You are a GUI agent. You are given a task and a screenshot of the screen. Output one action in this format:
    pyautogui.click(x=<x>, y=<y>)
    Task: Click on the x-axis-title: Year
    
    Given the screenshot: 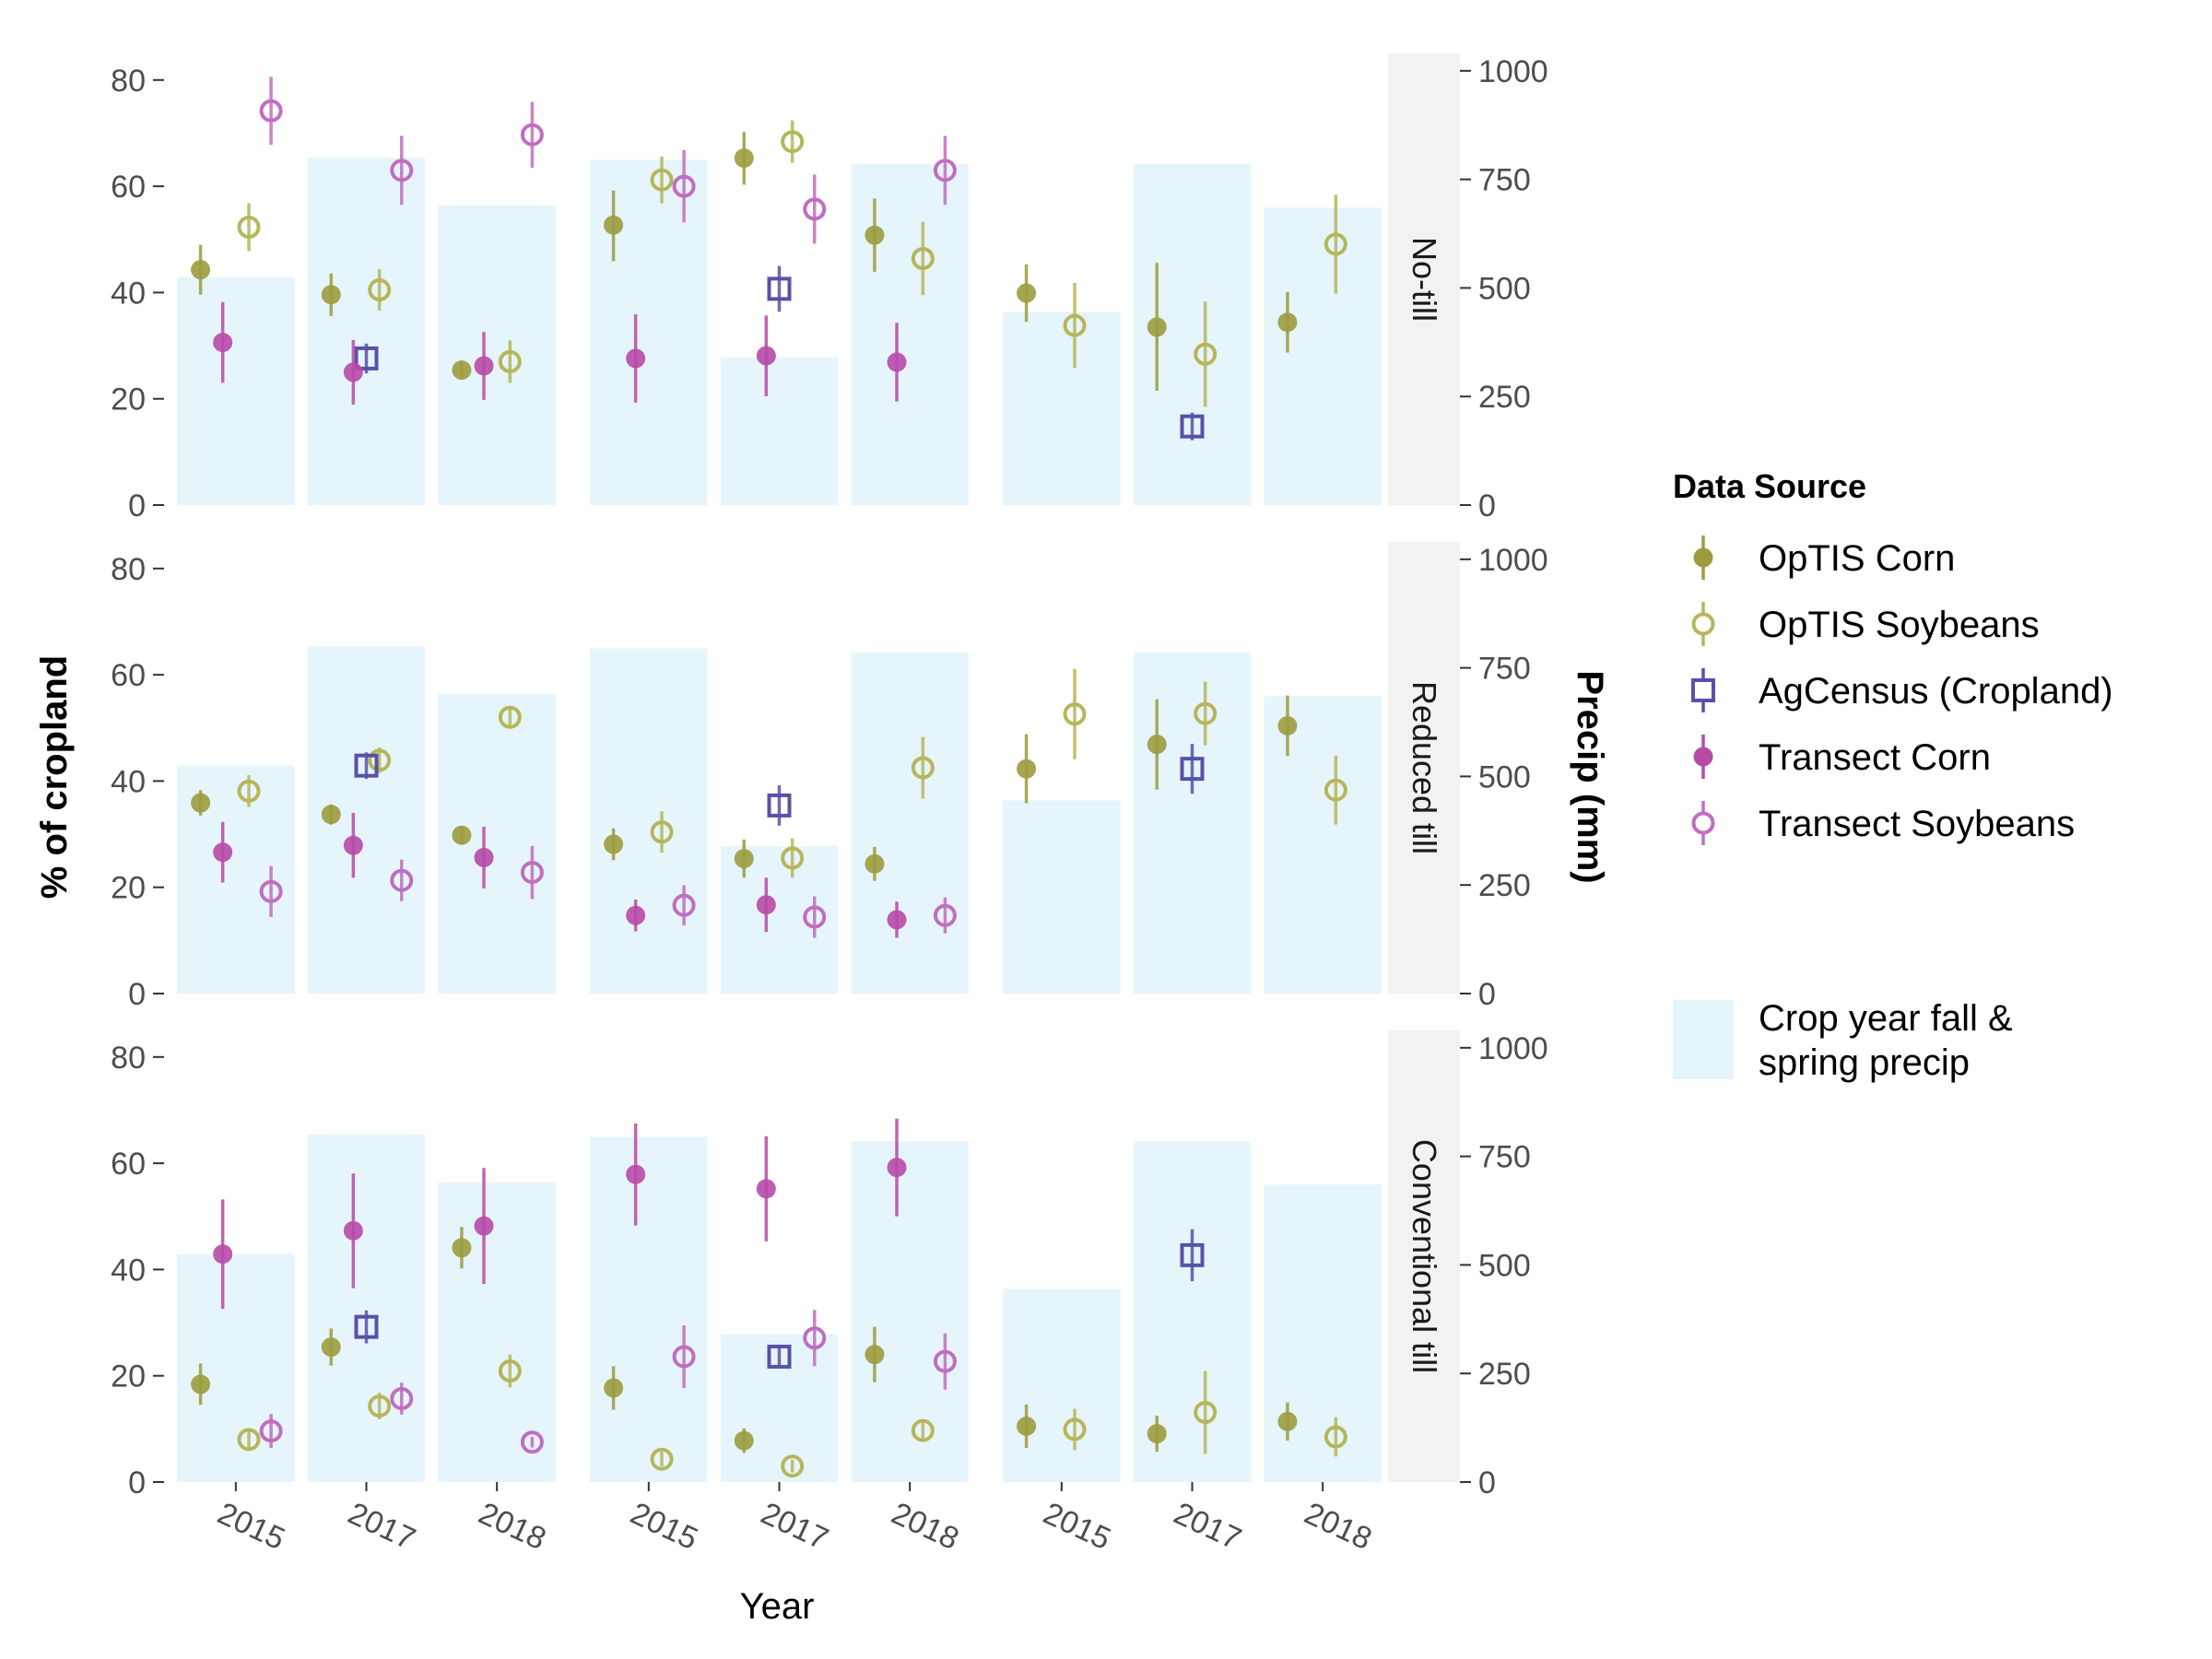 What is the action you would take?
    pyautogui.click(x=777, y=1606)
    